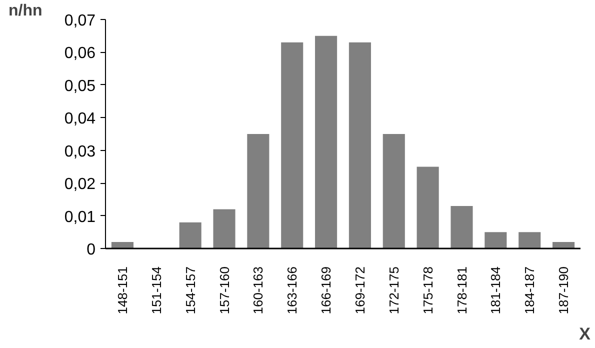 Image resolution: width=595 pixels, height=348 pixels. I want to click on y-tick-label: 0,01, so click(80, 217).